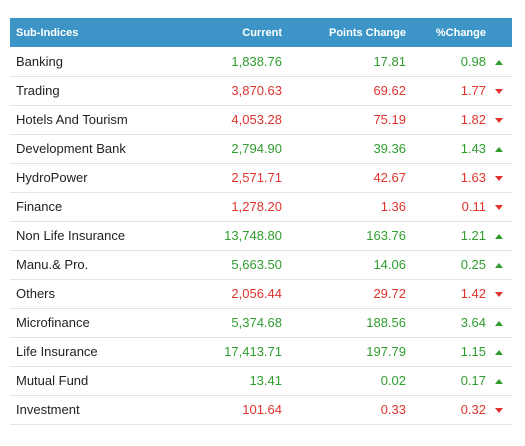 Image resolution: width=525 pixels, height=446 pixels. What do you see at coordinates (253, 235) in the screenshot?
I see `current-value: 13,748.80` at bounding box center [253, 235].